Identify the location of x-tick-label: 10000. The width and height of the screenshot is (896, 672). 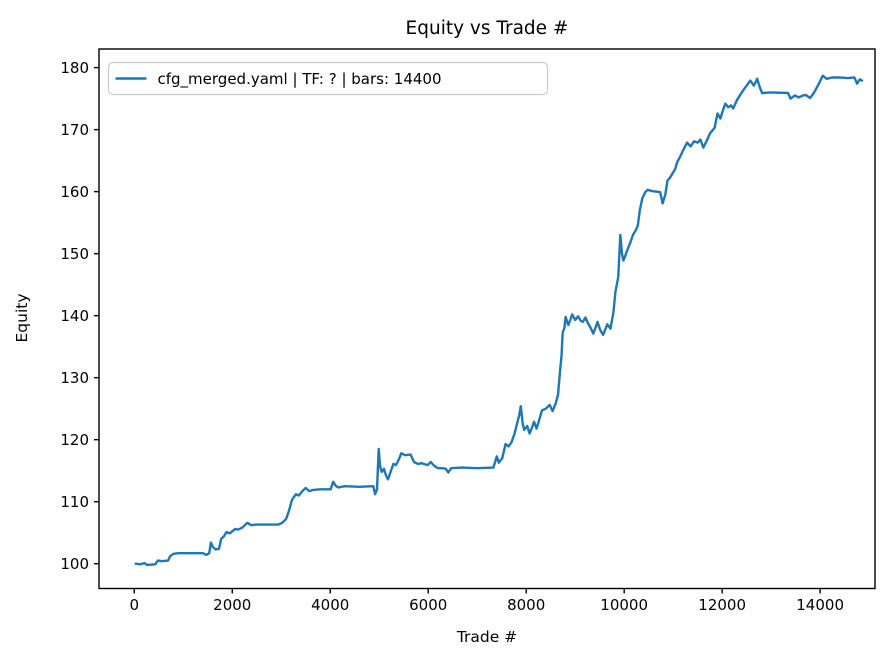
(624, 605).